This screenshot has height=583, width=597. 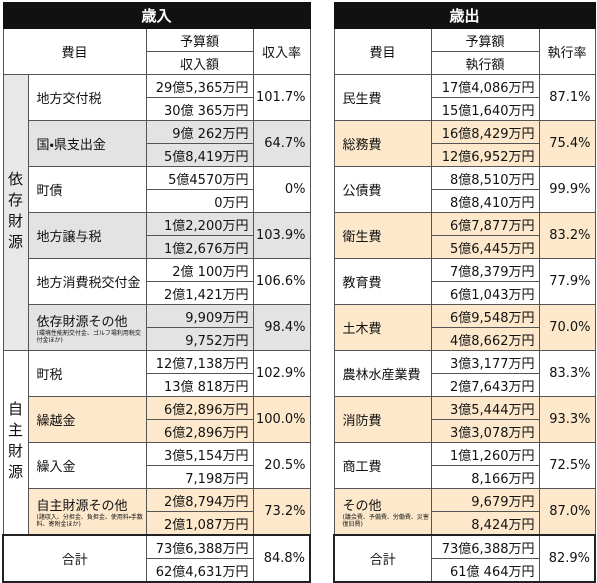 What do you see at coordinates (362, 283) in the screenshot?
I see `item-name: 教育費` at bounding box center [362, 283].